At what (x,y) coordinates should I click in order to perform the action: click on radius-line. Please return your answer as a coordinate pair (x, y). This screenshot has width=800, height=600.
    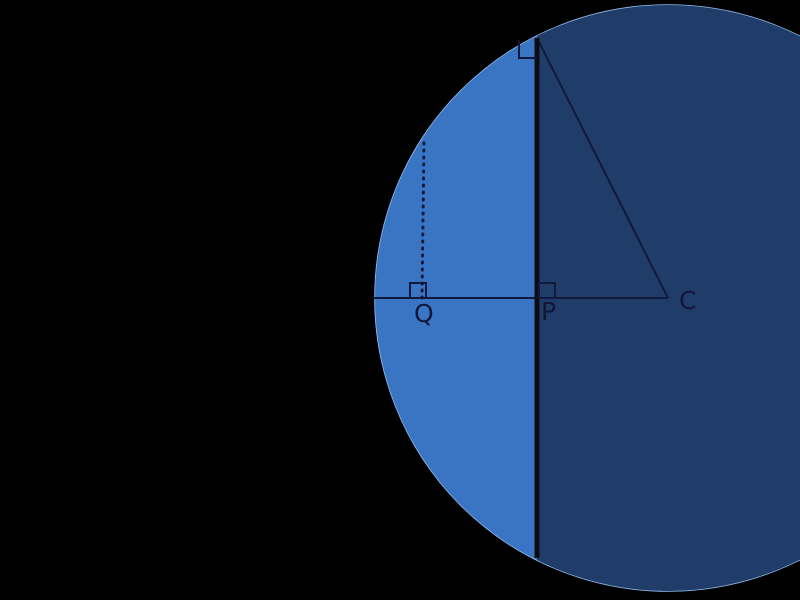
    Looking at the image, I should click on (602, 168).